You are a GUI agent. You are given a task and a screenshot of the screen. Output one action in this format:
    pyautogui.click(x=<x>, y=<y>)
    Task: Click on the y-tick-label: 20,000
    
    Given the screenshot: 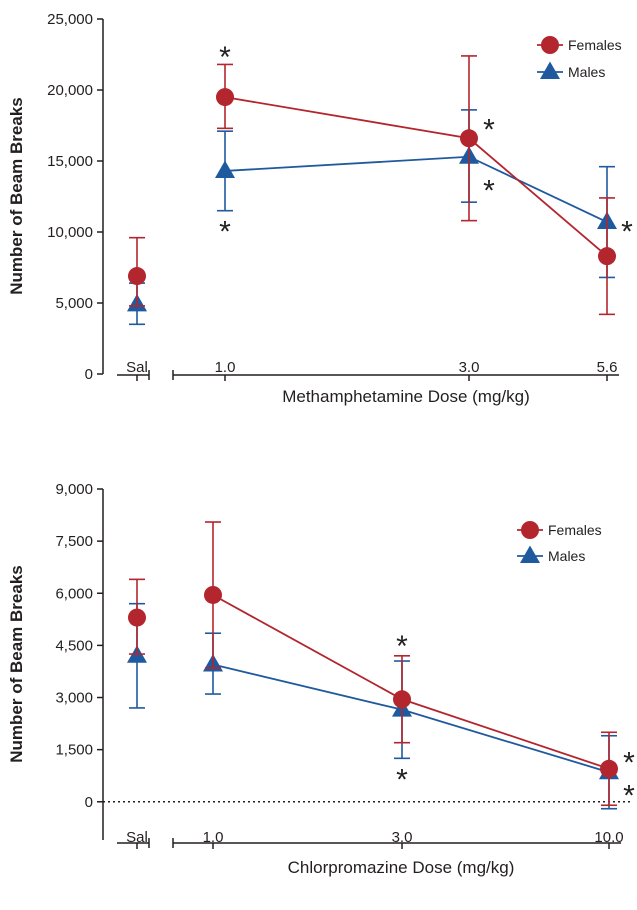 What is the action you would take?
    pyautogui.click(x=70, y=90)
    